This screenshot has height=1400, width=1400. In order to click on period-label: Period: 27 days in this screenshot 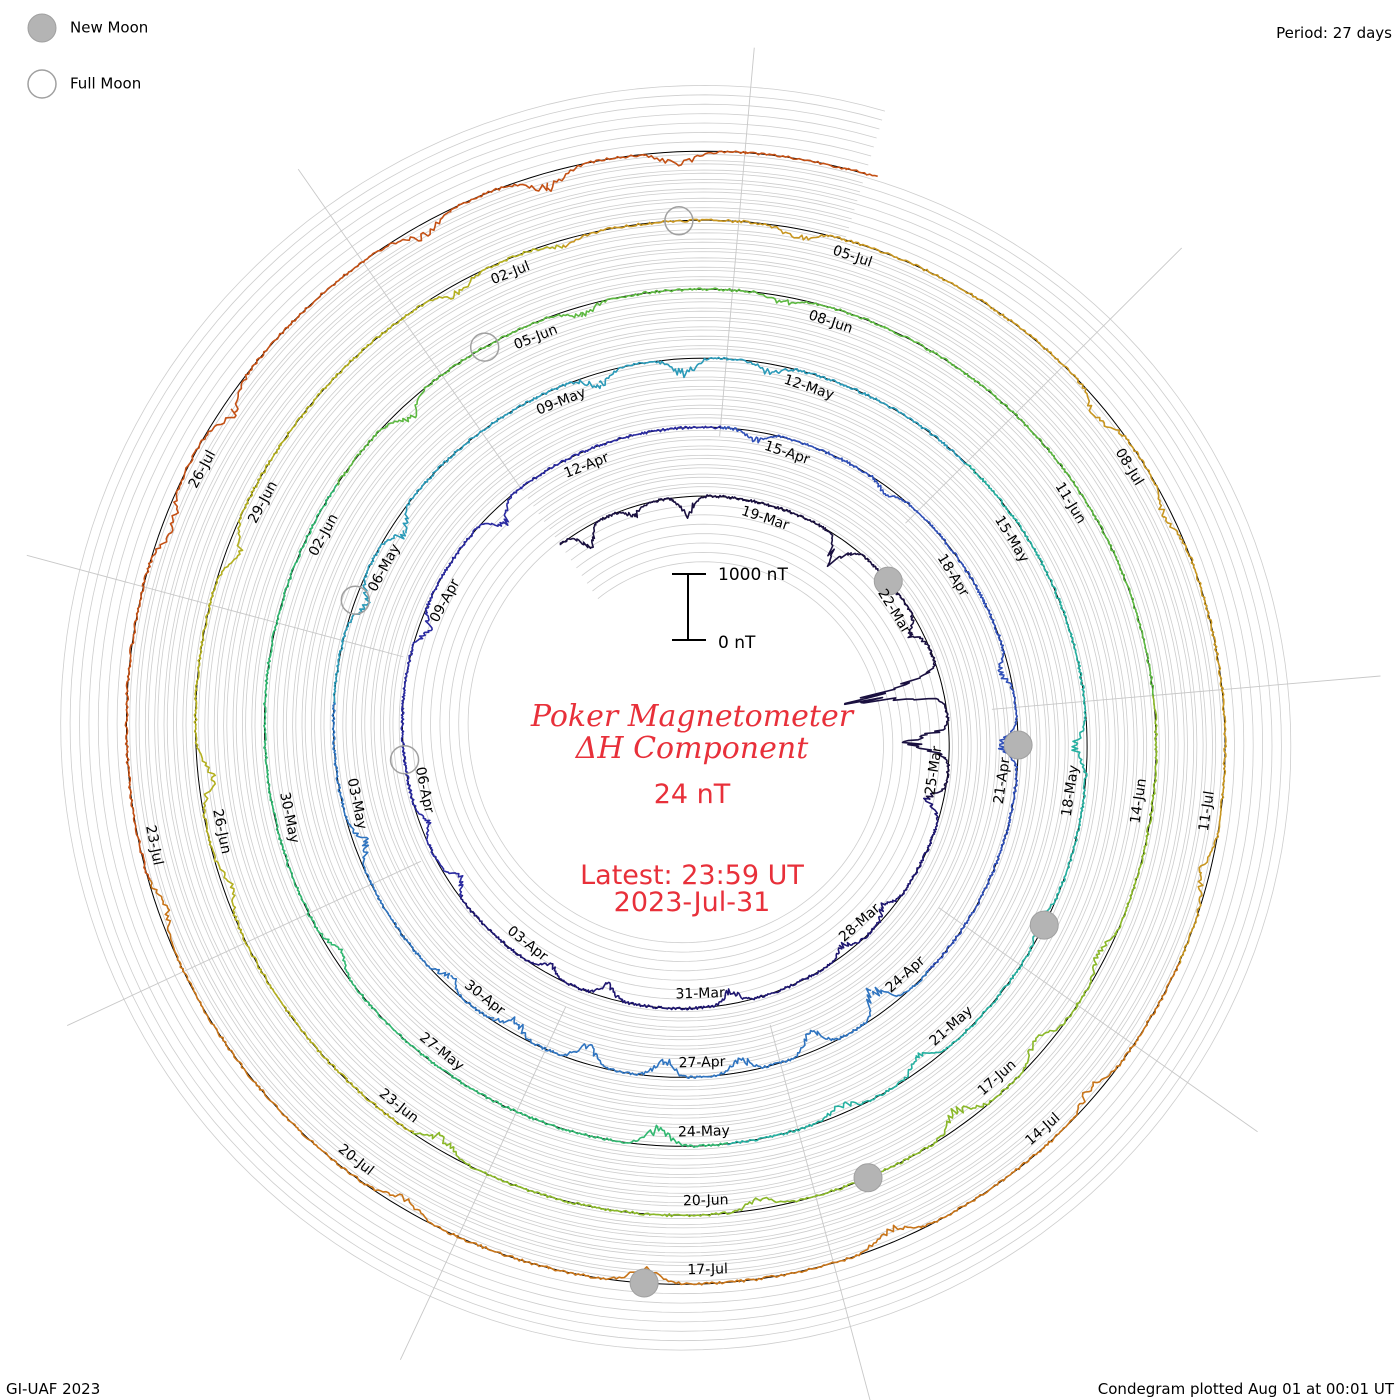, I will do `click(1334, 33)`.